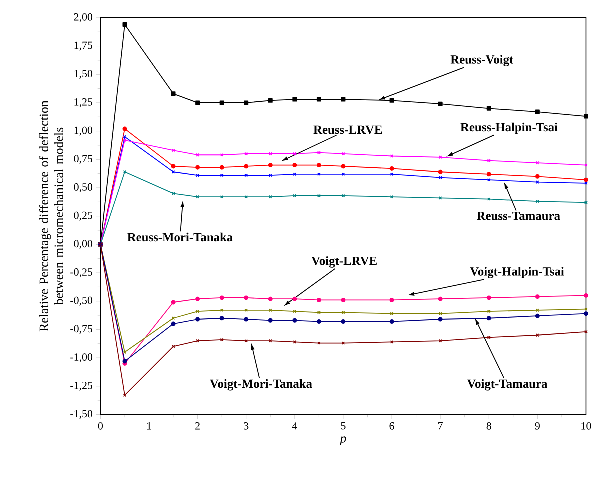  What do you see at coordinates (344, 262) in the screenshot?
I see `annotation: Voigt-LRVE` at bounding box center [344, 262].